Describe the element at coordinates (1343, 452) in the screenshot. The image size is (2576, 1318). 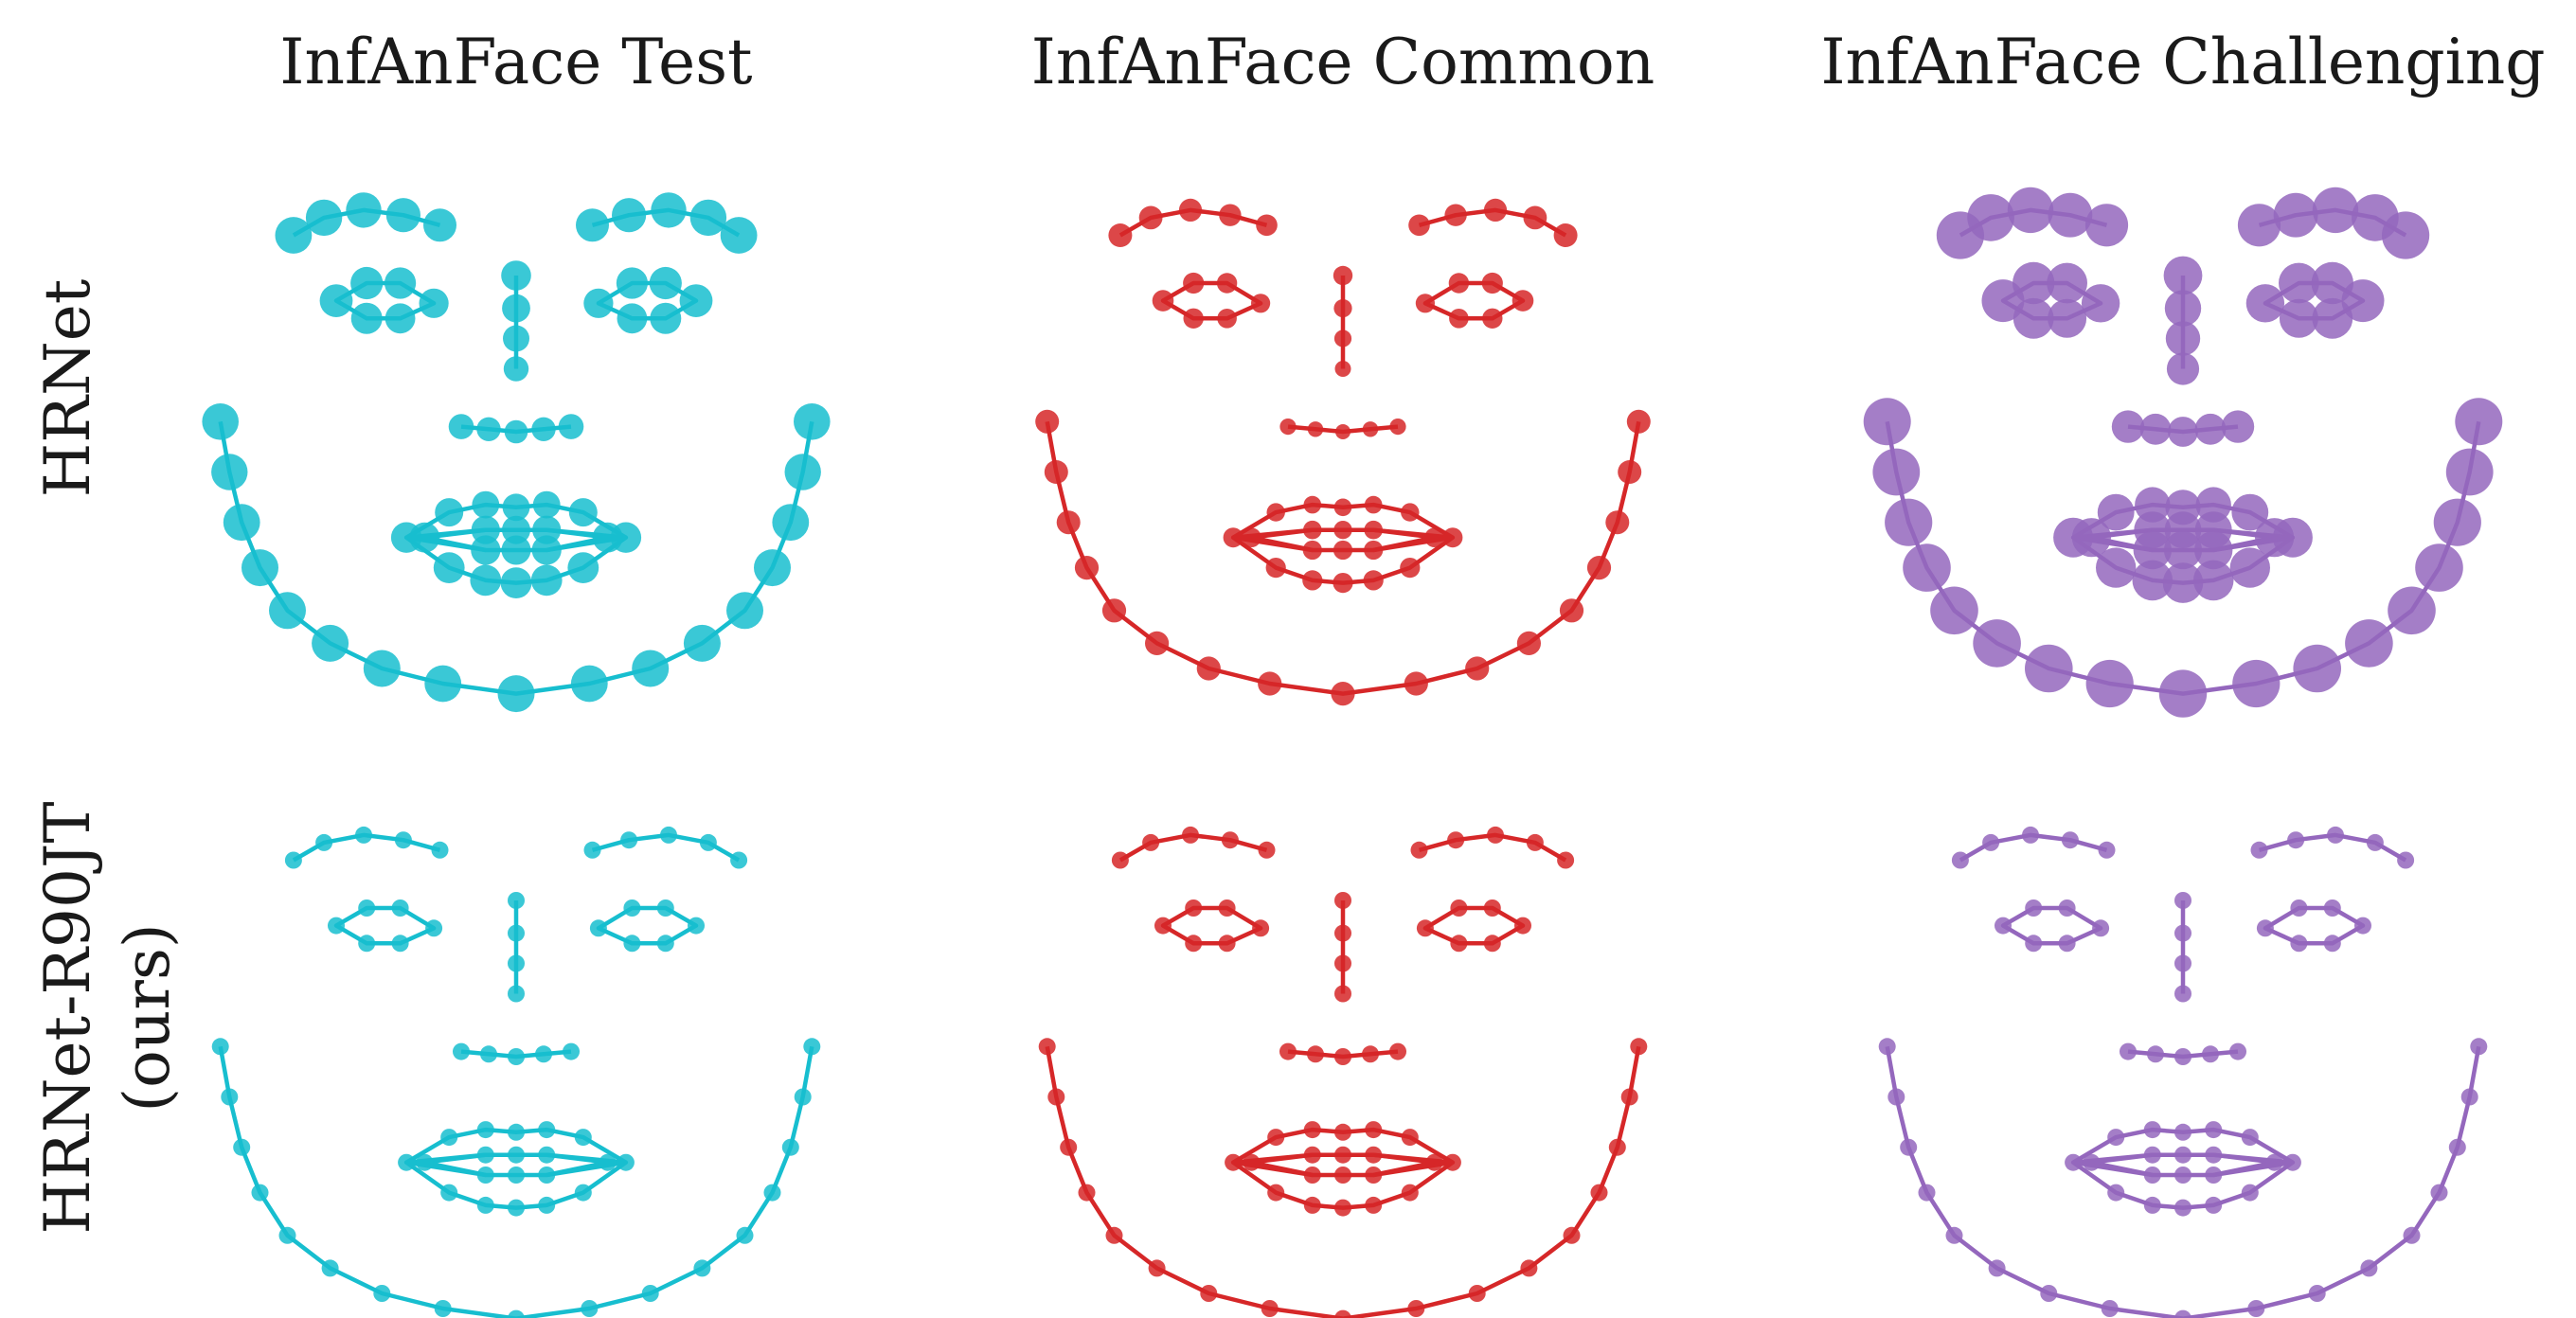
I see `face-panel-r0-c1` at that location.